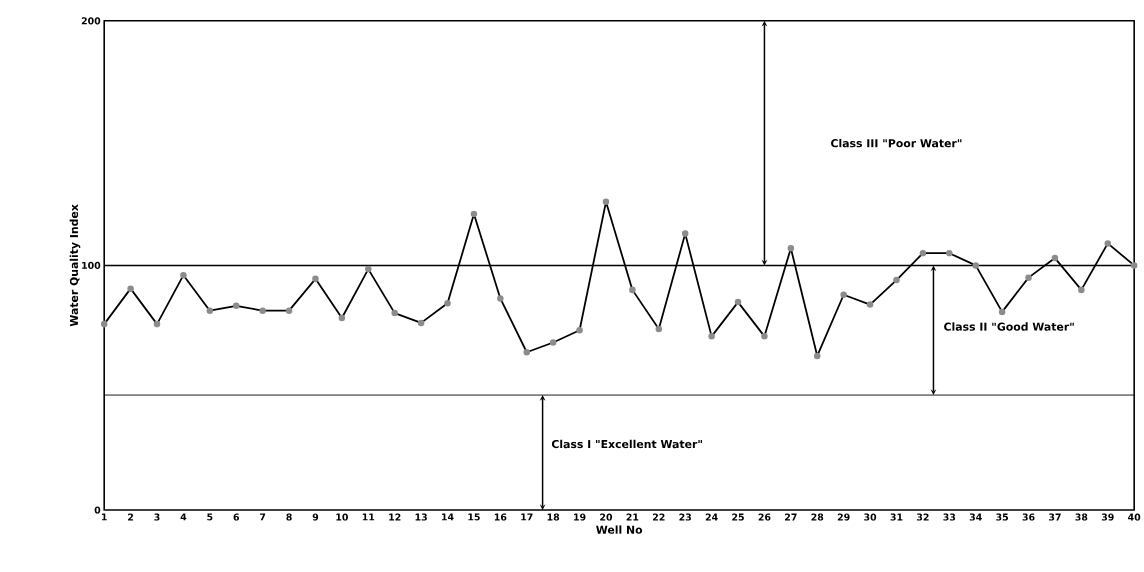 The image size is (1144, 572). What do you see at coordinates (236, 517) in the screenshot?
I see `x-tick-label: 6` at bounding box center [236, 517].